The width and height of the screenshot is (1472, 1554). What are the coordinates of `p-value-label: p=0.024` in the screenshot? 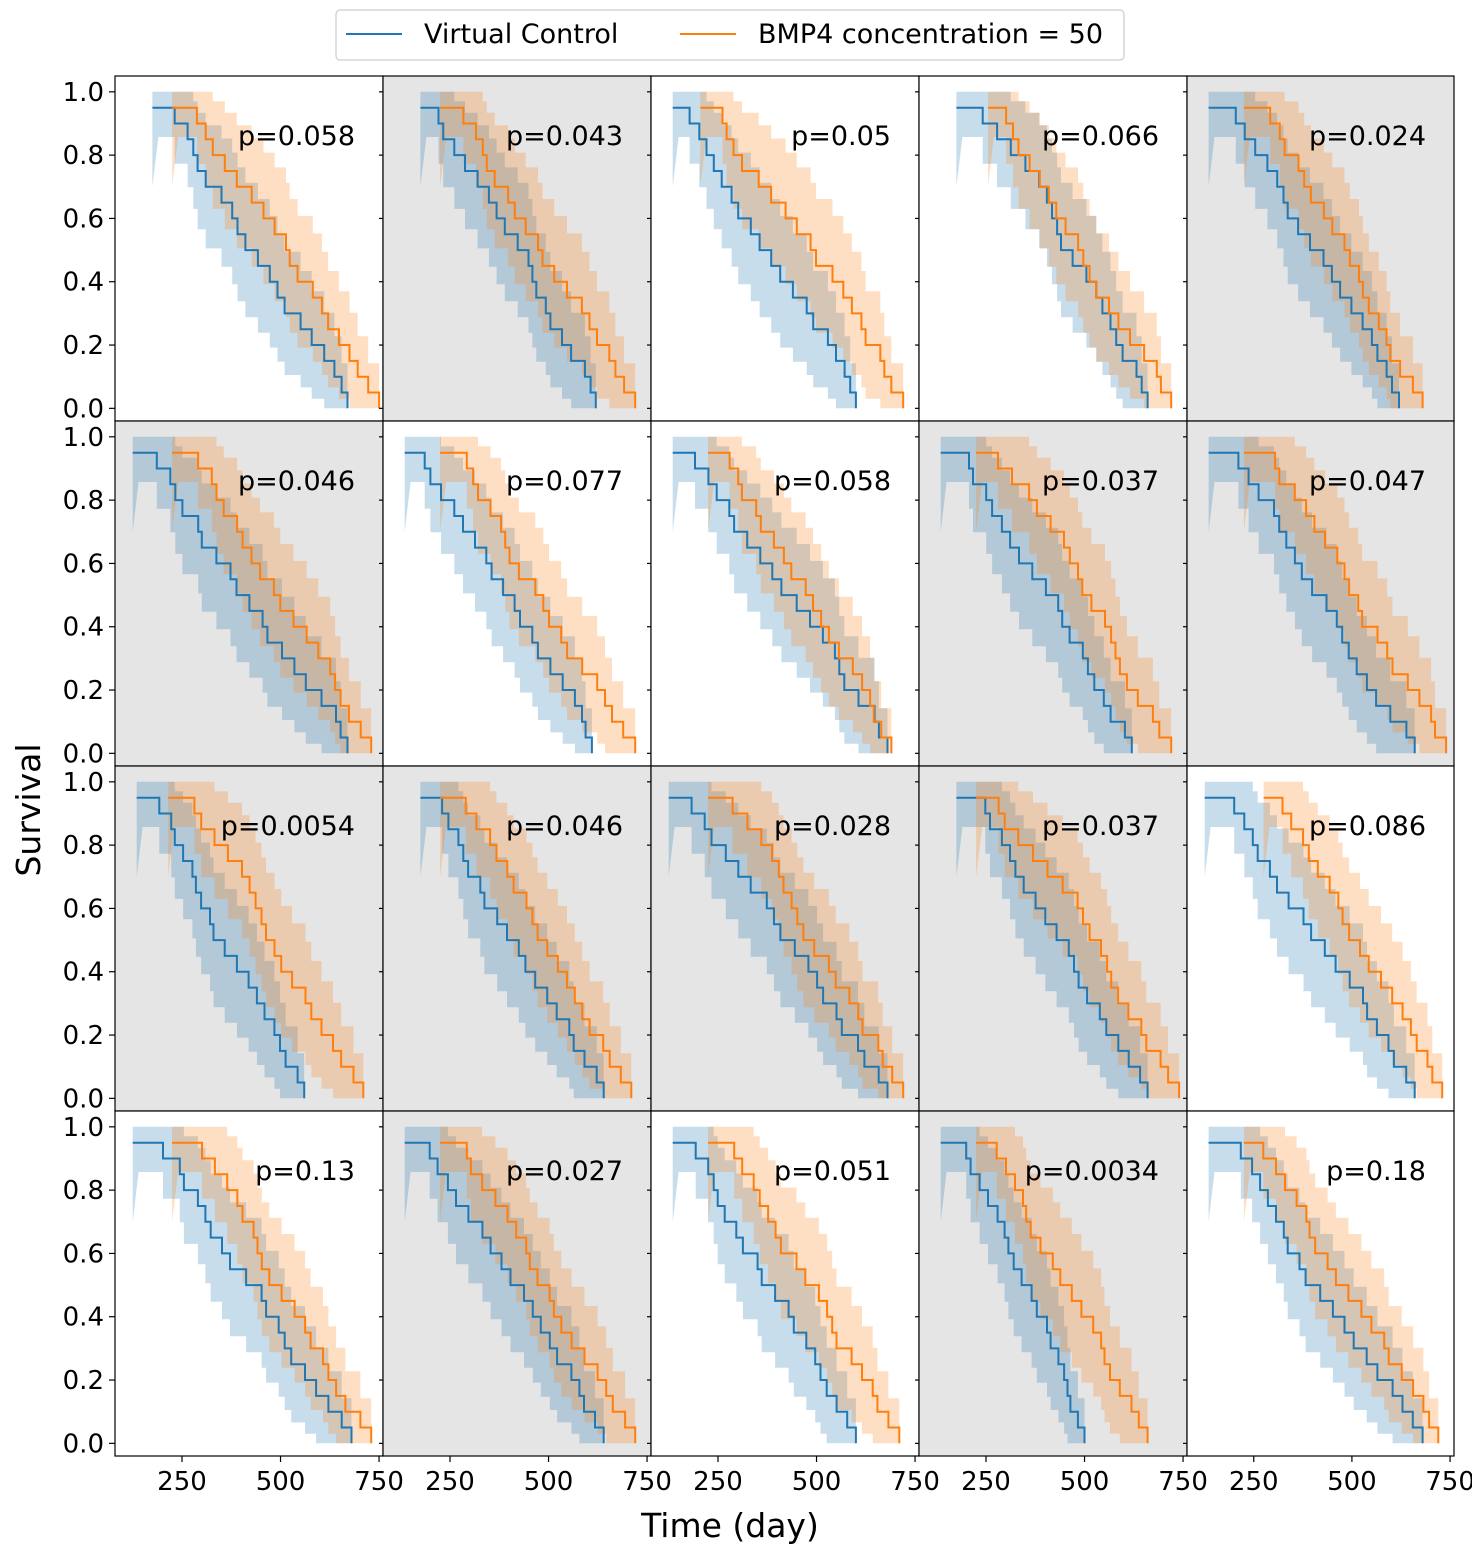 It's located at (1367, 136).